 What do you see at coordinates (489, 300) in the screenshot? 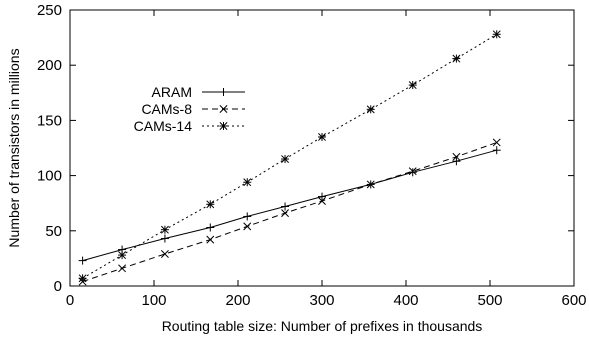
I see `x-tick-label: 500` at bounding box center [489, 300].